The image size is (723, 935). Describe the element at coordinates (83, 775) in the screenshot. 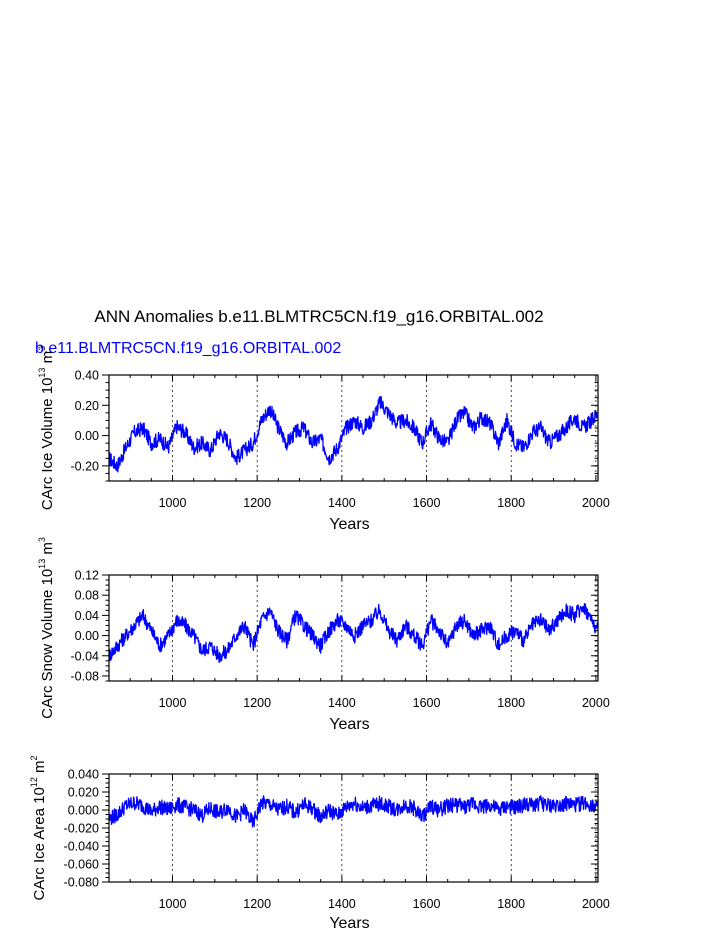

I see `y-tick-label: 0.040` at that location.